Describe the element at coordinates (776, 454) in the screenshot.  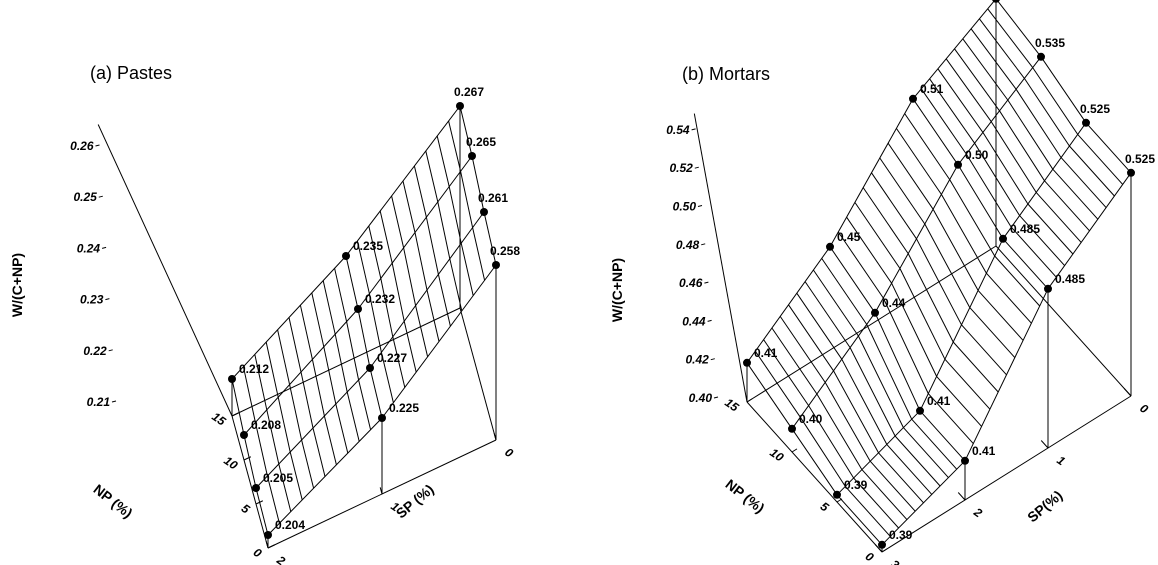
I see `np-tick-label: 10` at that location.